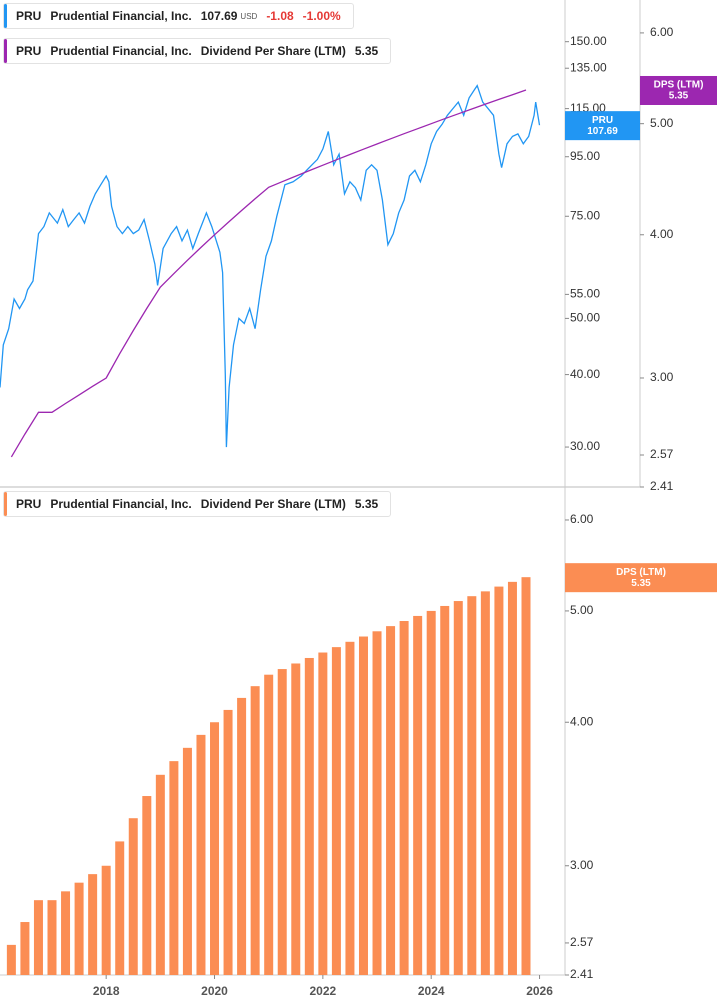  I want to click on x-tick-label: 2020, so click(214, 991).